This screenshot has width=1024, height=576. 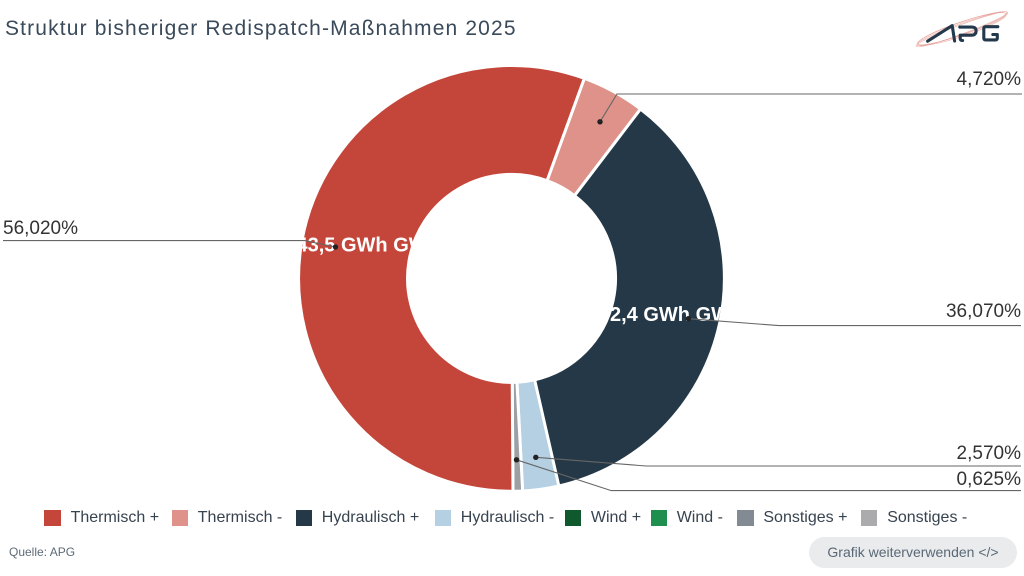 What do you see at coordinates (368, 246) in the screenshot?
I see `svg-text: 43,5 GWh GWh` at bounding box center [368, 246].